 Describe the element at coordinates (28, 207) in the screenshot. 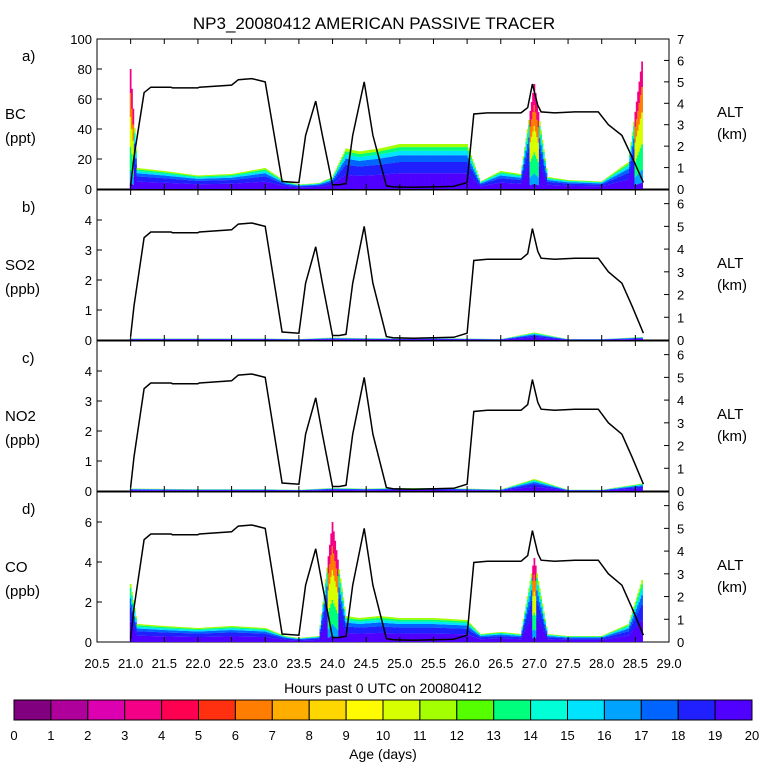

I see `panel-letter: b)` at that location.